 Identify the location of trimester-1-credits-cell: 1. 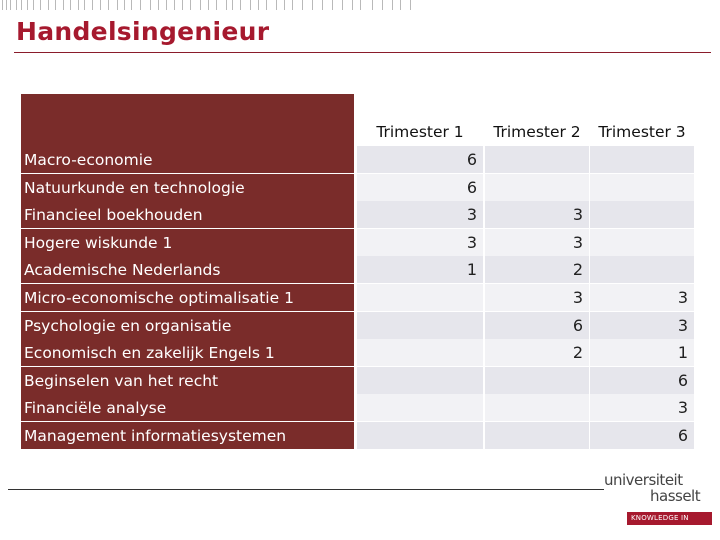
(420, 270).